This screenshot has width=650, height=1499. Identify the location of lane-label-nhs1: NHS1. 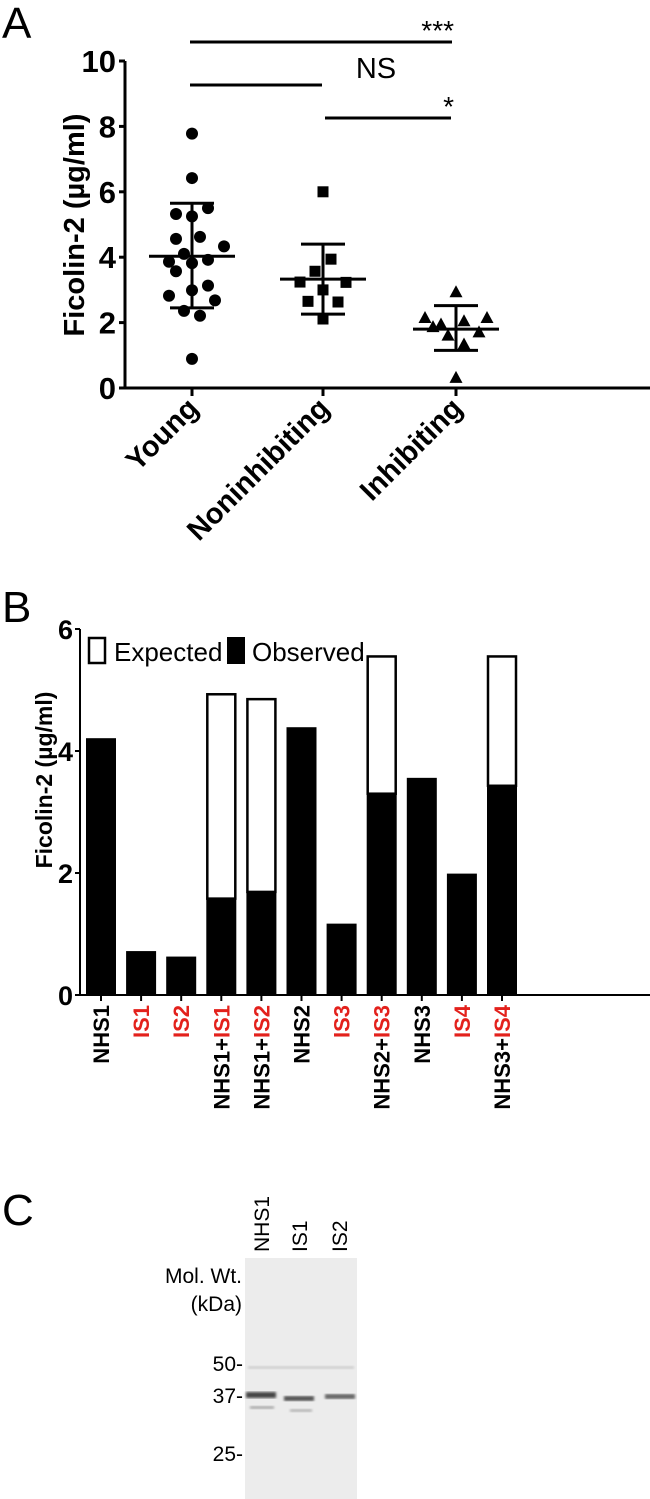
(262, 1224).